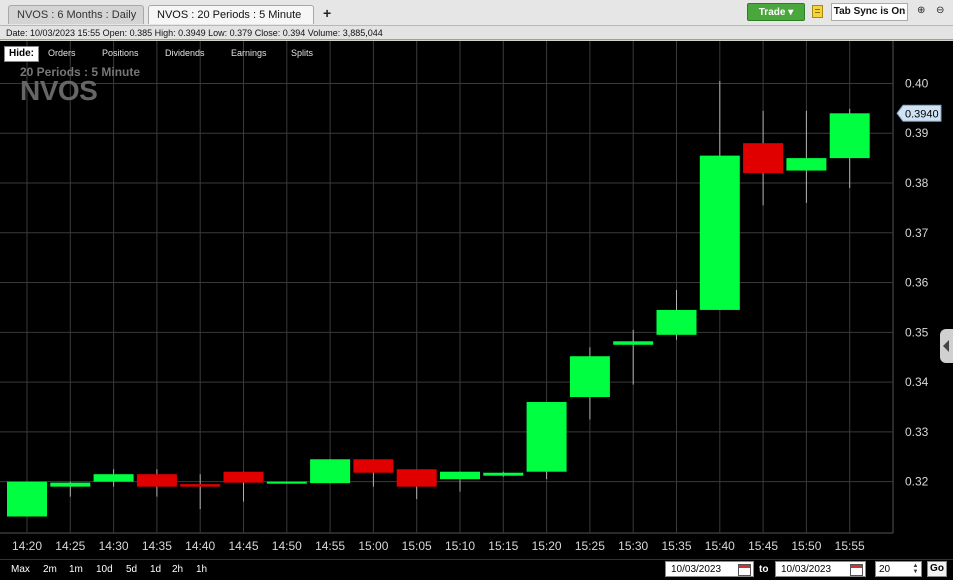  I want to click on panel-collapse-handle, so click(946, 346).